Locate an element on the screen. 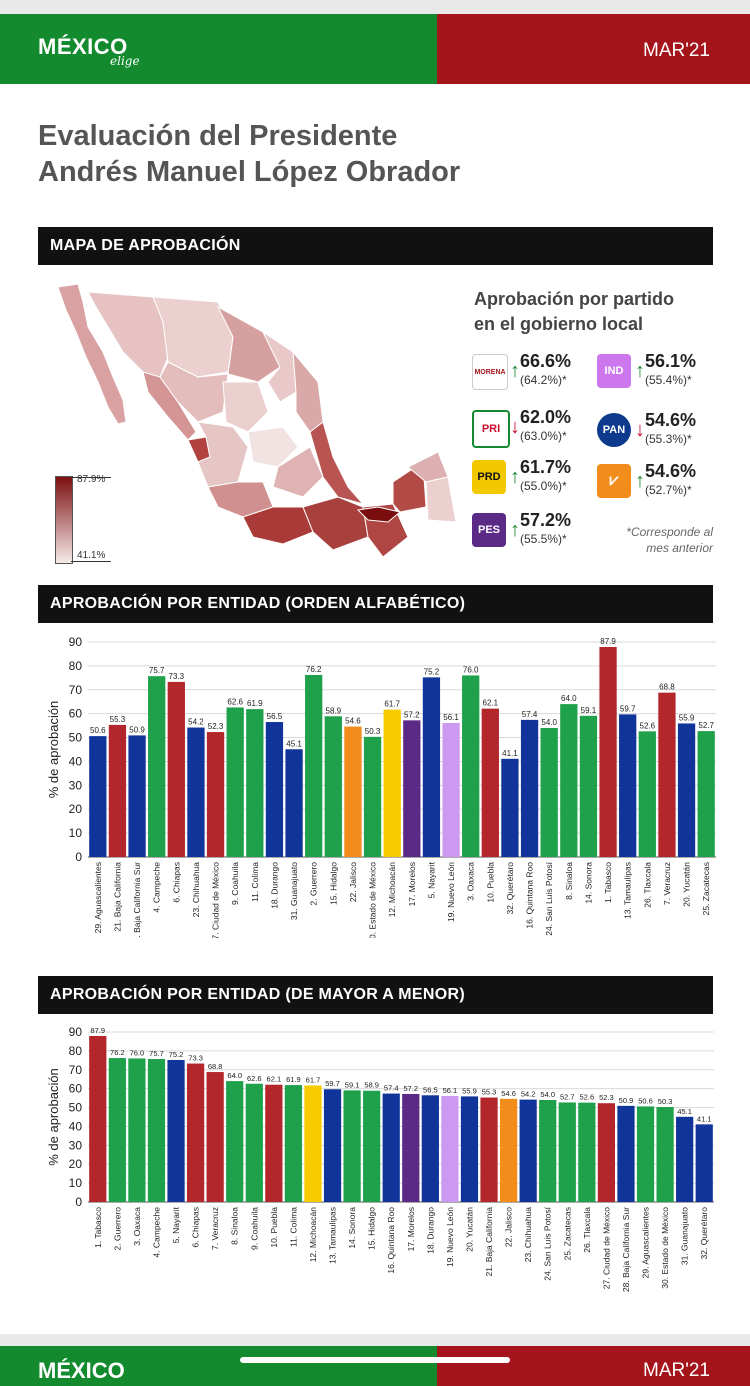 The image size is (750, 1386). category-label: 7. Veracruz is located at coordinates (667, 883).